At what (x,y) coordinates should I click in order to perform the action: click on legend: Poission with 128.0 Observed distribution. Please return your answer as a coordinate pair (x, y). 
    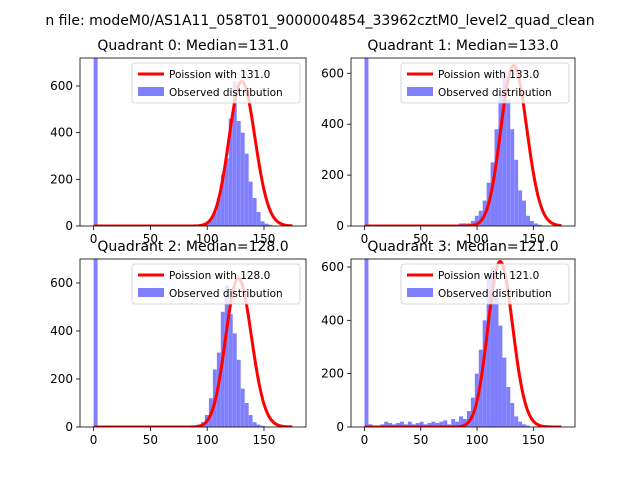
    Looking at the image, I should click on (216, 284).